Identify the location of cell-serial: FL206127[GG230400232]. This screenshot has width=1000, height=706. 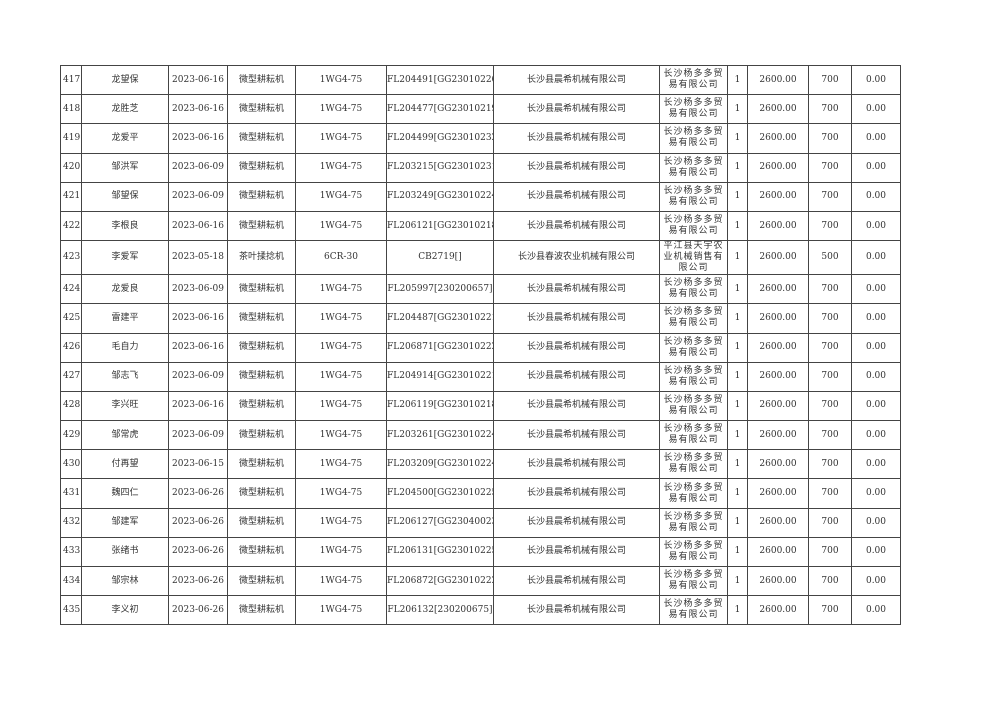
(440, 522).